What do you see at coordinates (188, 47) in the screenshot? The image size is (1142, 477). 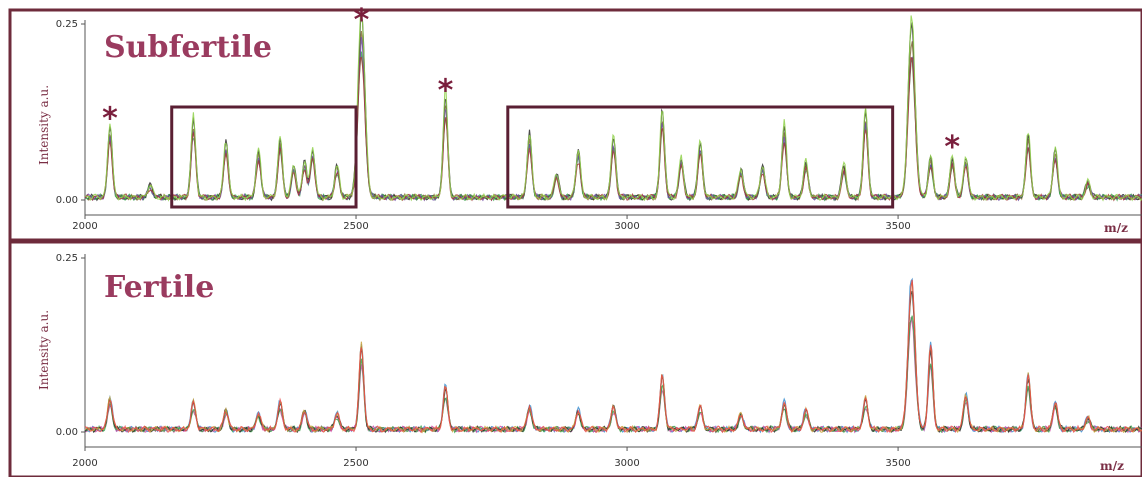 I see `panel-title: Subfertile` at bounding box center [188, 47].